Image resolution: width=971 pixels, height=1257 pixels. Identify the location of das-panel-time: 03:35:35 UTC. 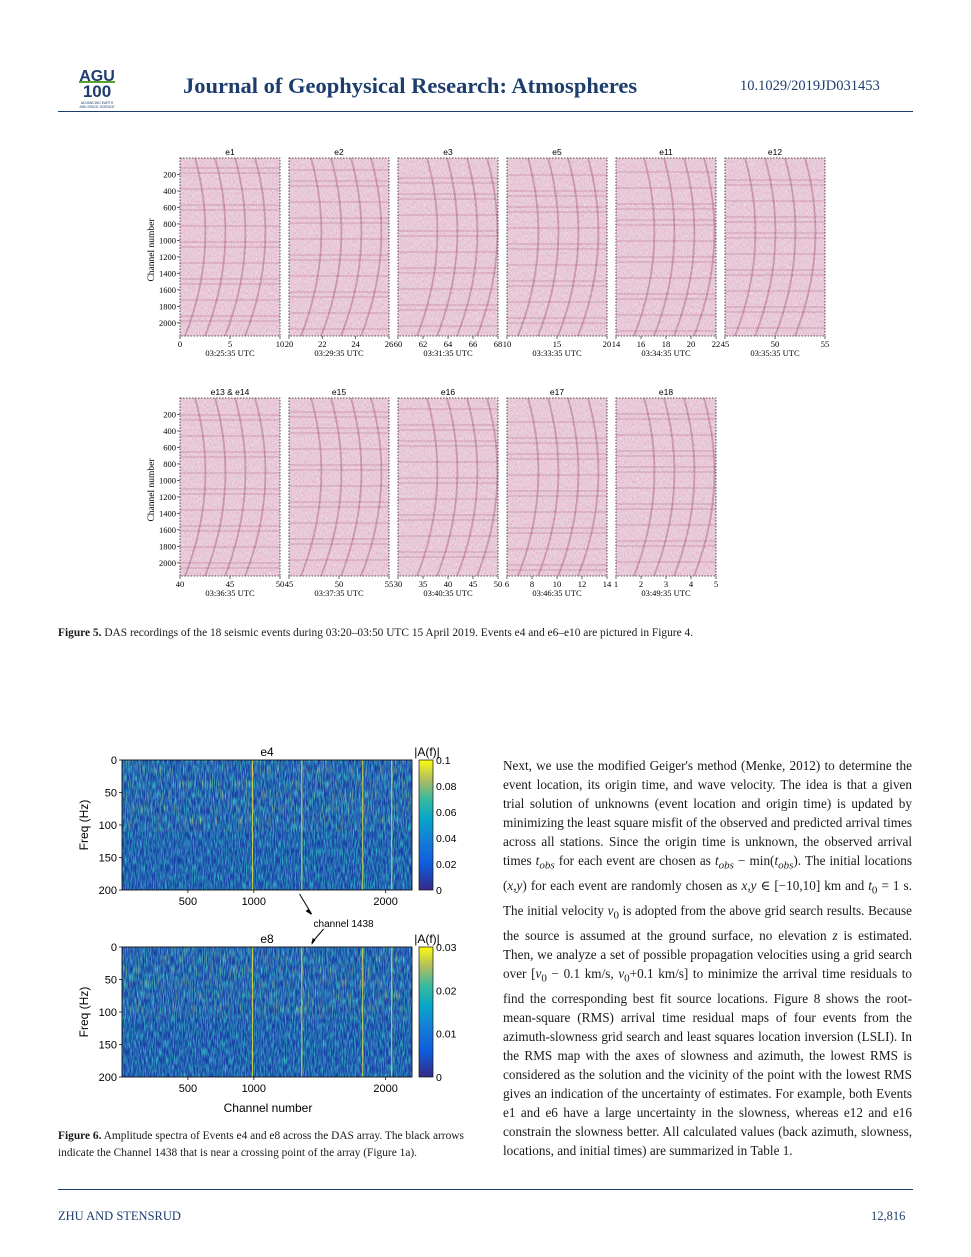
(775, 353).